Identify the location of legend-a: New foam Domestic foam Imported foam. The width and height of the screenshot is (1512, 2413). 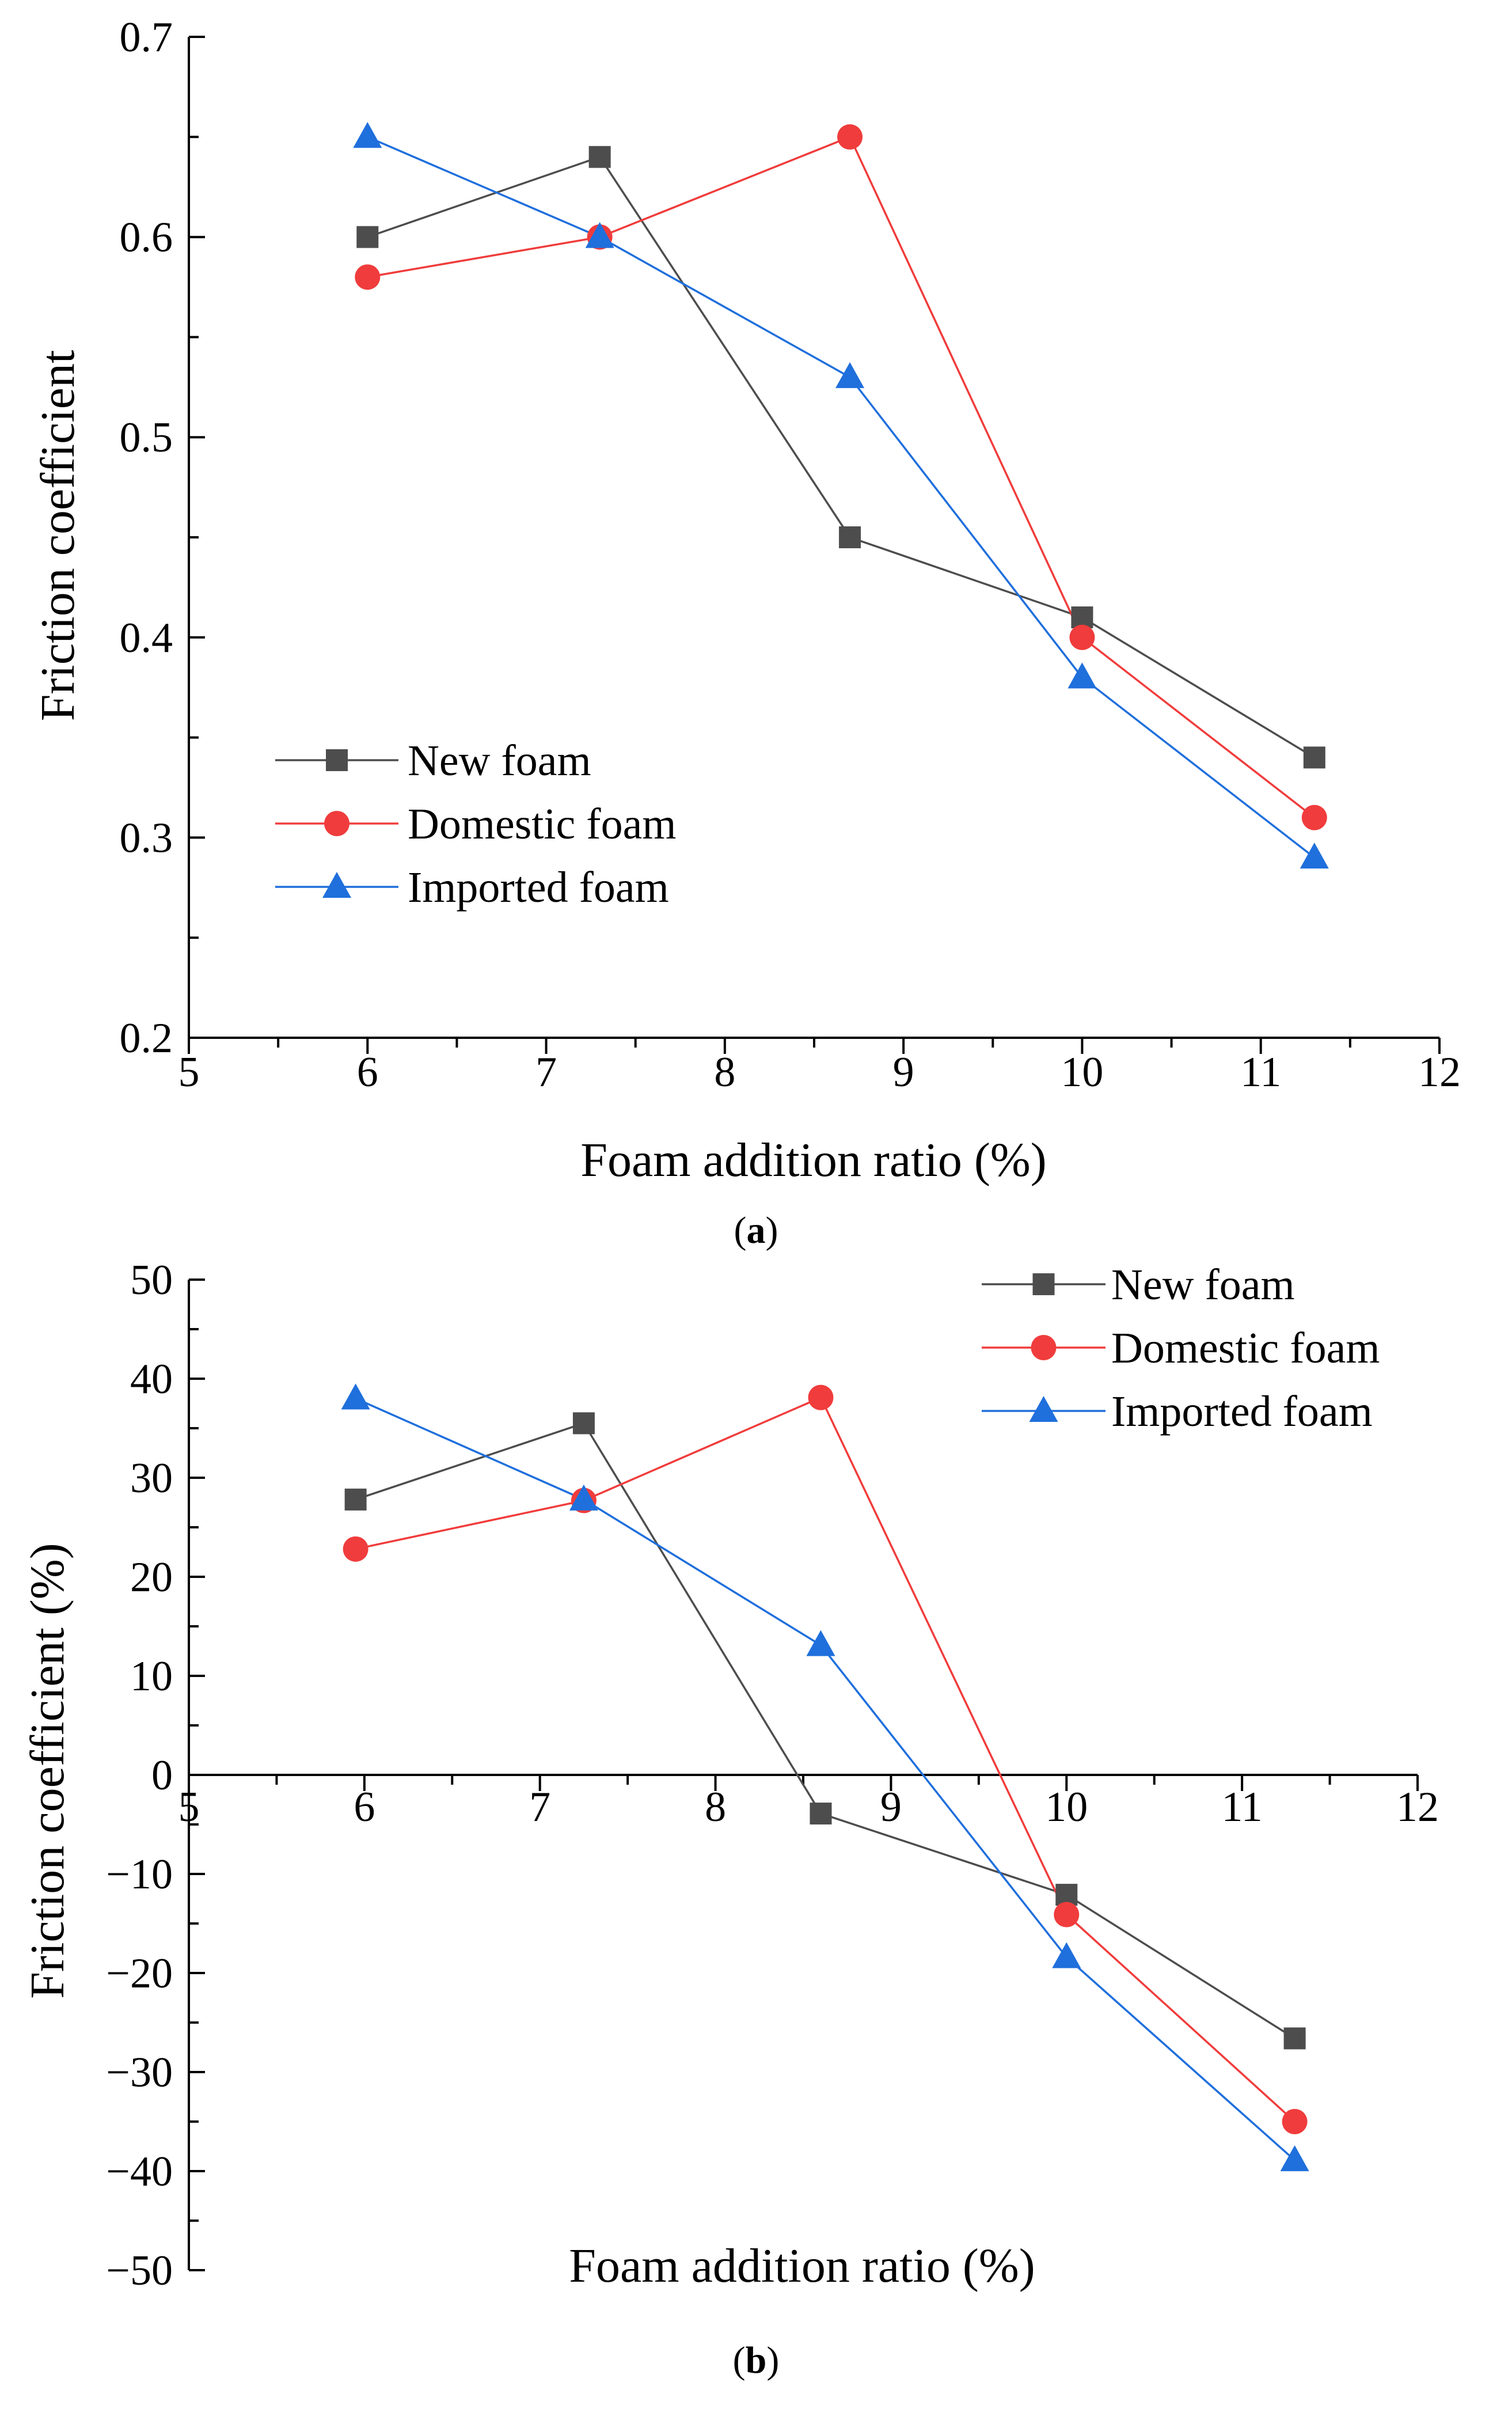
(475, 825).